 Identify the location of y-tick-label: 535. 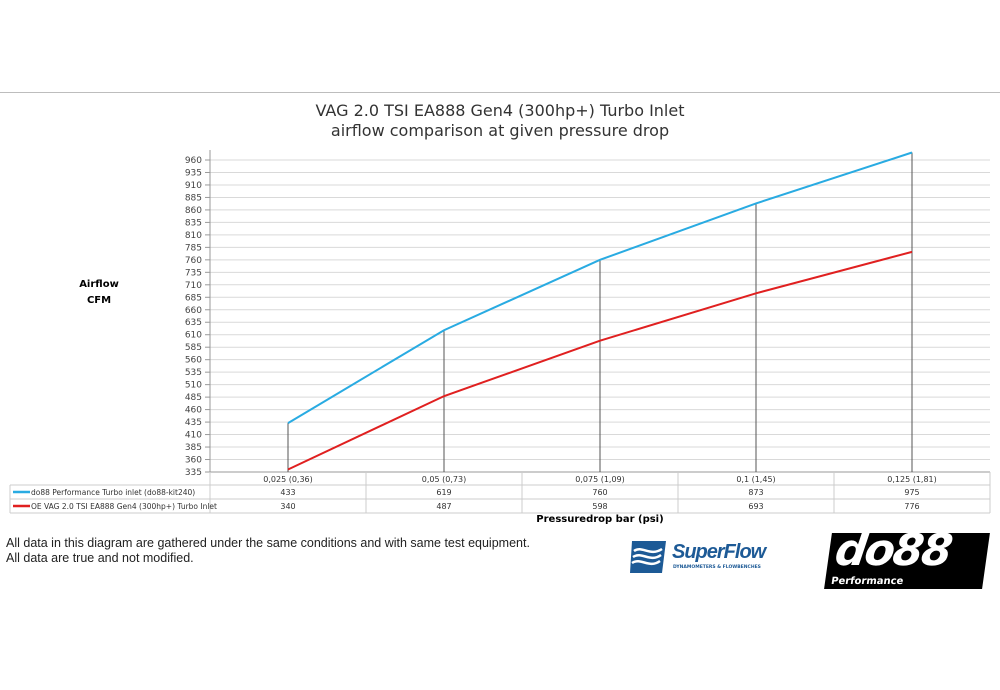
(193, 373).